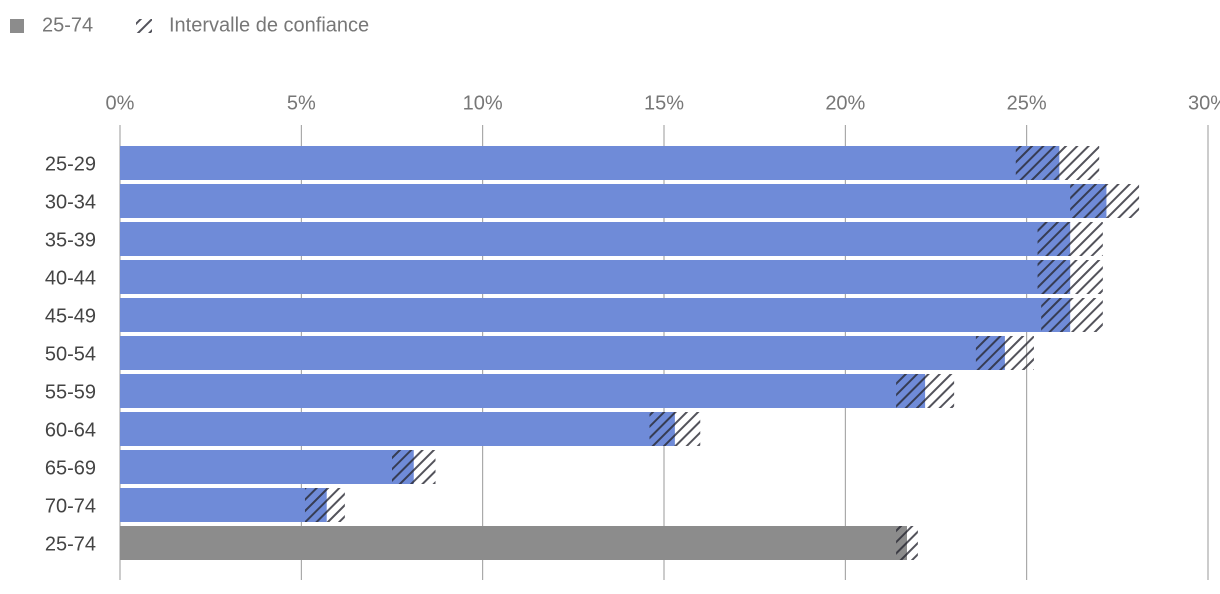 This screenshot has width=1220, height=594. What do you see at coordinates (483, 103) in the screenshot?
I see `x-tick-label: 10%` at bounding box center [483, 103].